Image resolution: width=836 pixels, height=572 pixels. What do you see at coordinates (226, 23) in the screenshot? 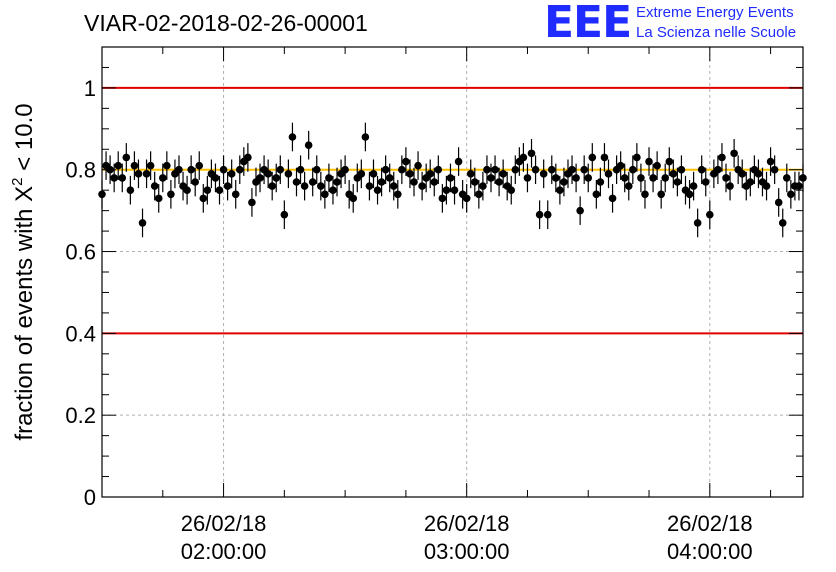
I see `chart-title: VIAR-02-2018-02-26-00001` at bounding box center [226, 23].